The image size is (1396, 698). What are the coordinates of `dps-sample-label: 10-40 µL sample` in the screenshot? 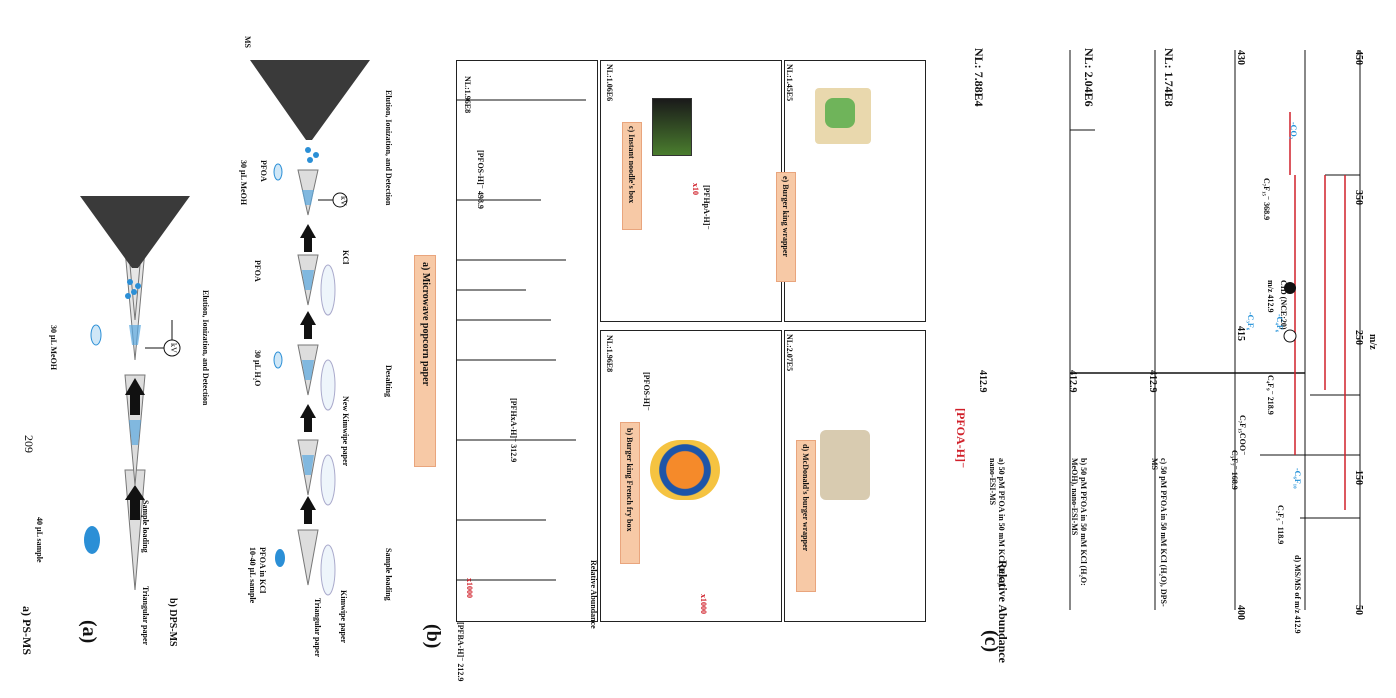 It's located at (252, 575).